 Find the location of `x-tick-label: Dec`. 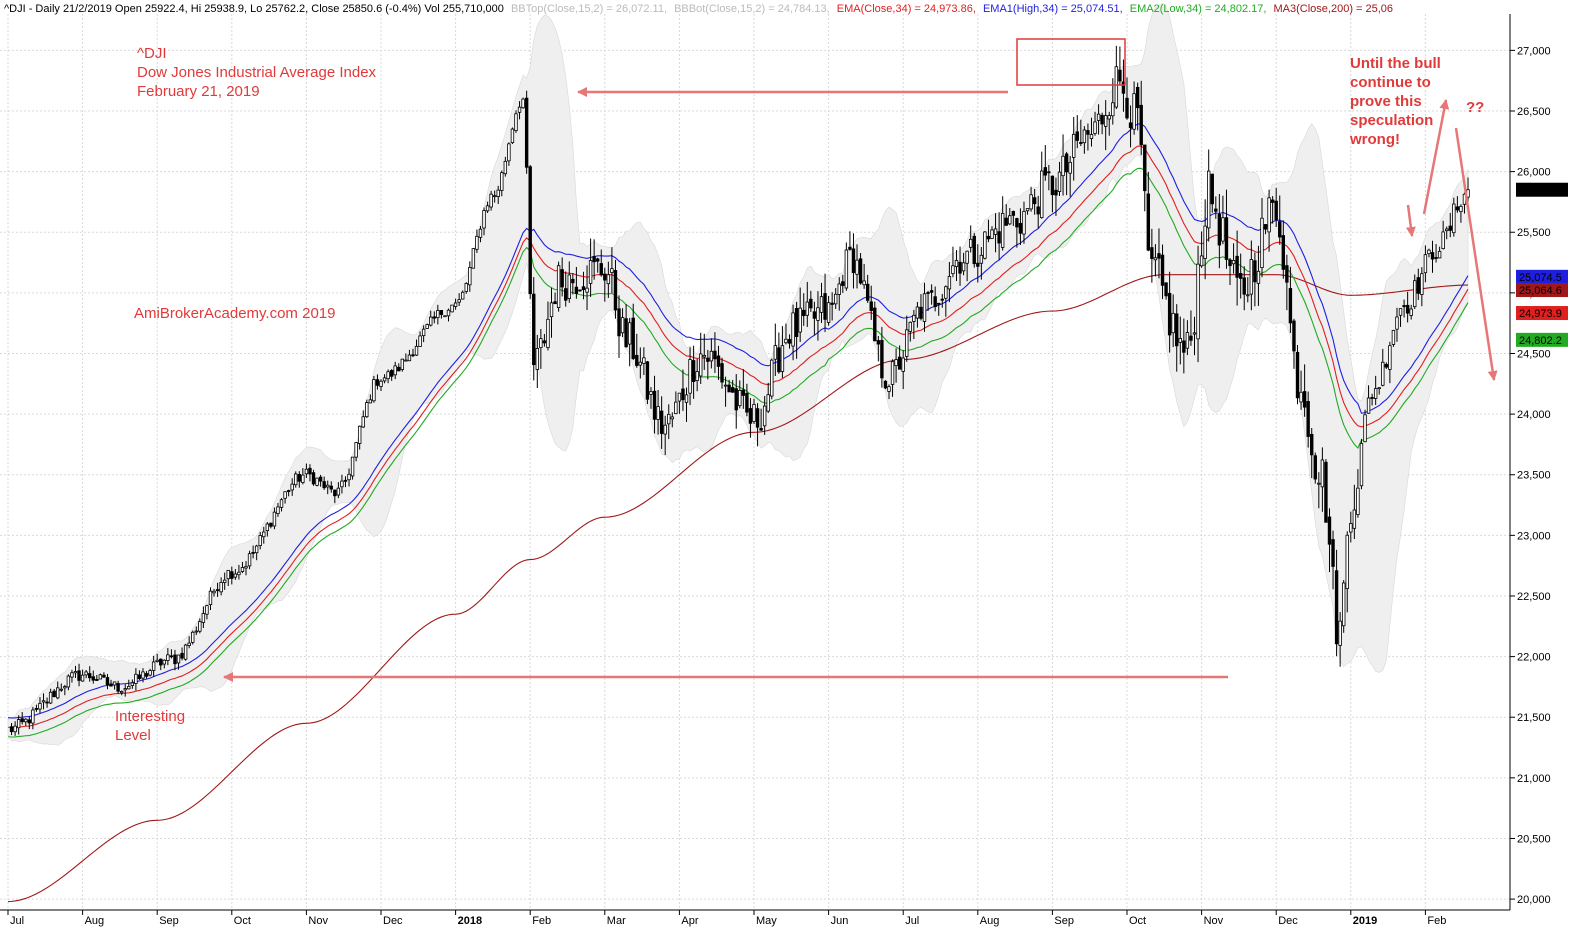

x-tick-label: Dec is located at coordinates (1288, 921).